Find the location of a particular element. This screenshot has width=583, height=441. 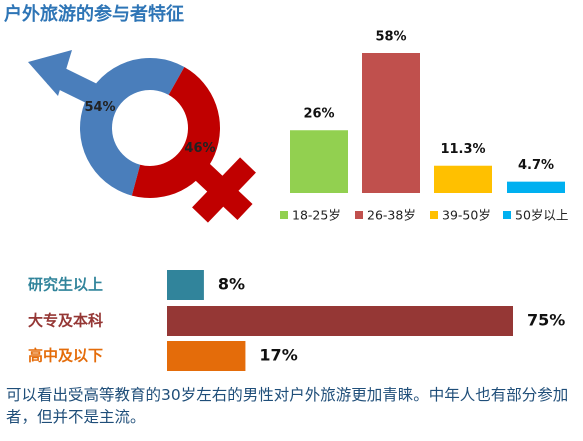

legend-label: 50岁以上 is located at coordinates (541, 215).